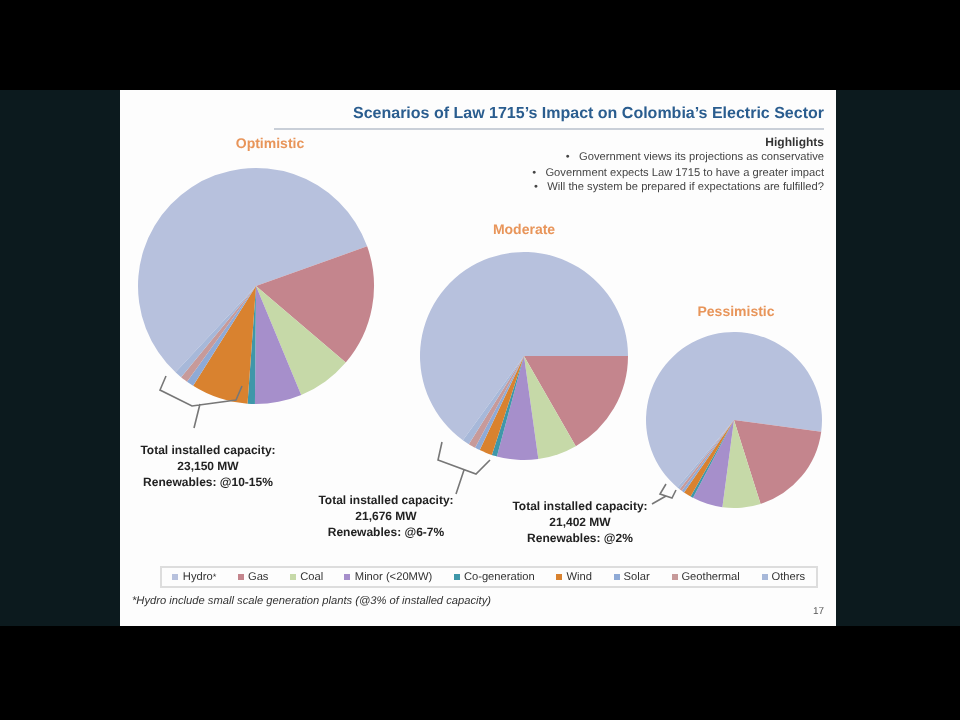 The height and width of the screenshot is (720, 960). Describe the element at coordinates (548, 117) in the screenshot. I see `text: Scenarios of Law 1715’s Impact on Colombia’s Electric Sector` at that location.